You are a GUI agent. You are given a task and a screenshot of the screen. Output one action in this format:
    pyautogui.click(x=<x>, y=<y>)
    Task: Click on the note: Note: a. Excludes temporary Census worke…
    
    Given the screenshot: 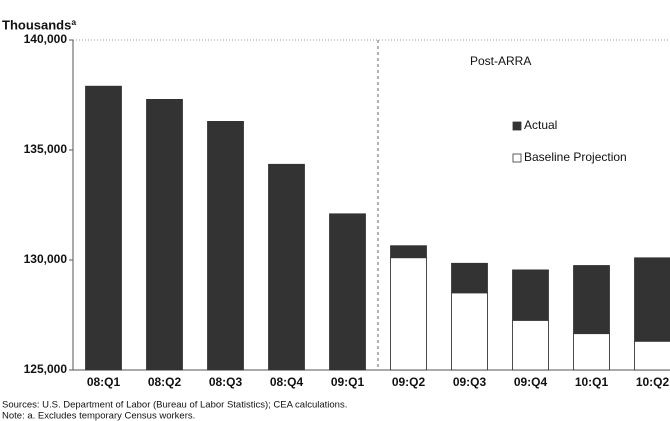 What is the action you would take?
    pyautogui.click(x=98, y=416)
    